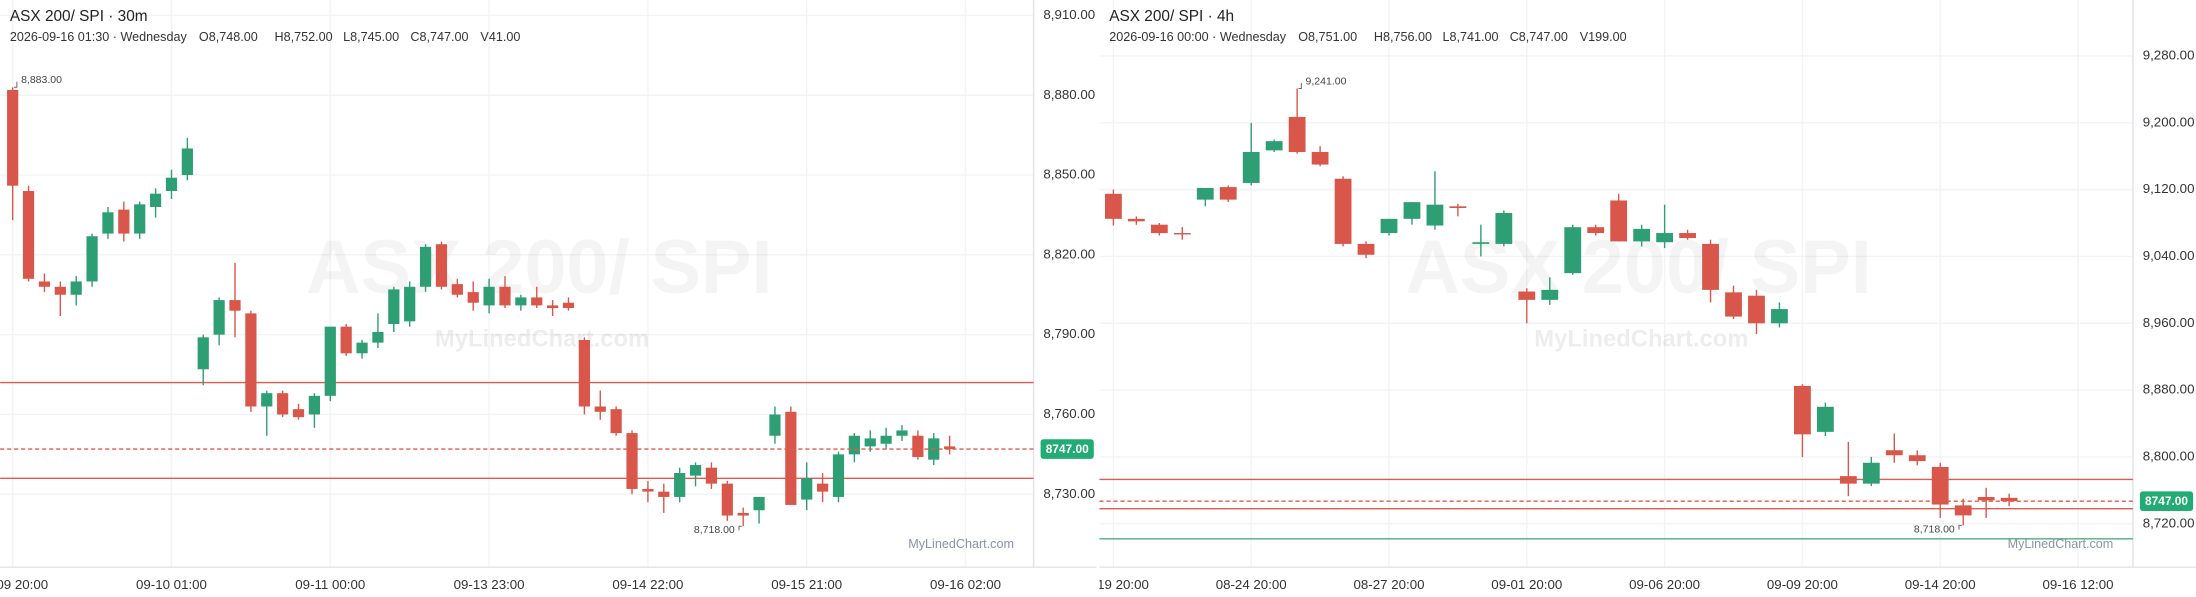 The width and height of the screenshot is (2196, 597). Describe the element at coordinates (539, 268) in the screenshot. I see `watermark: ASX 200/ SPI` at that location.